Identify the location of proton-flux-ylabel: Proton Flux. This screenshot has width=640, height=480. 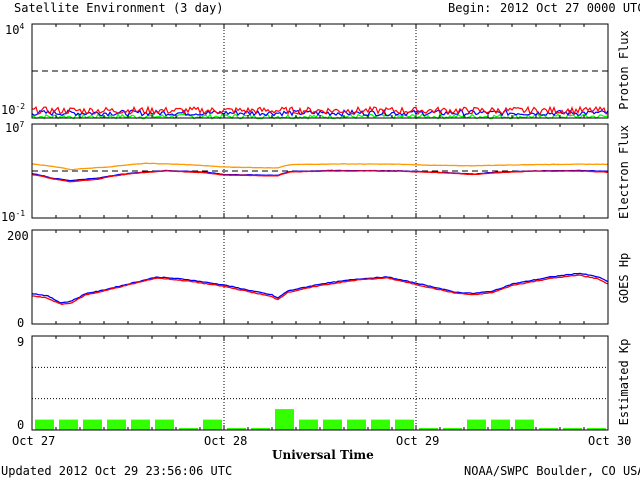
(624, 70).